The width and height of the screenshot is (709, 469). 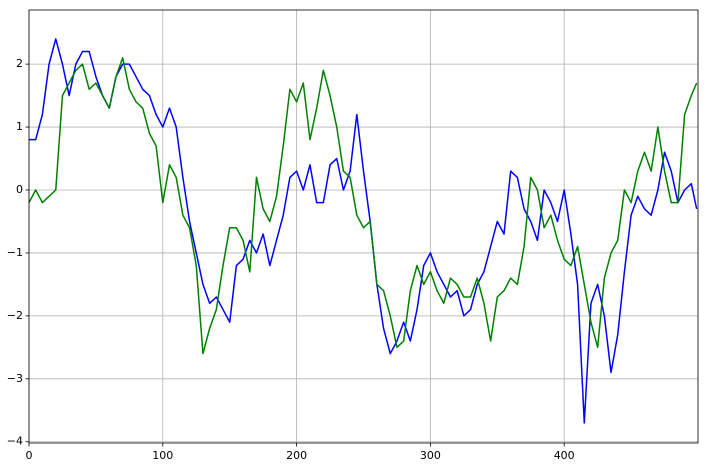 What do you see at coordinates (19, 189) in the screenshot?
I see `y-tick-label: 0` at bounding box center [19, 189].